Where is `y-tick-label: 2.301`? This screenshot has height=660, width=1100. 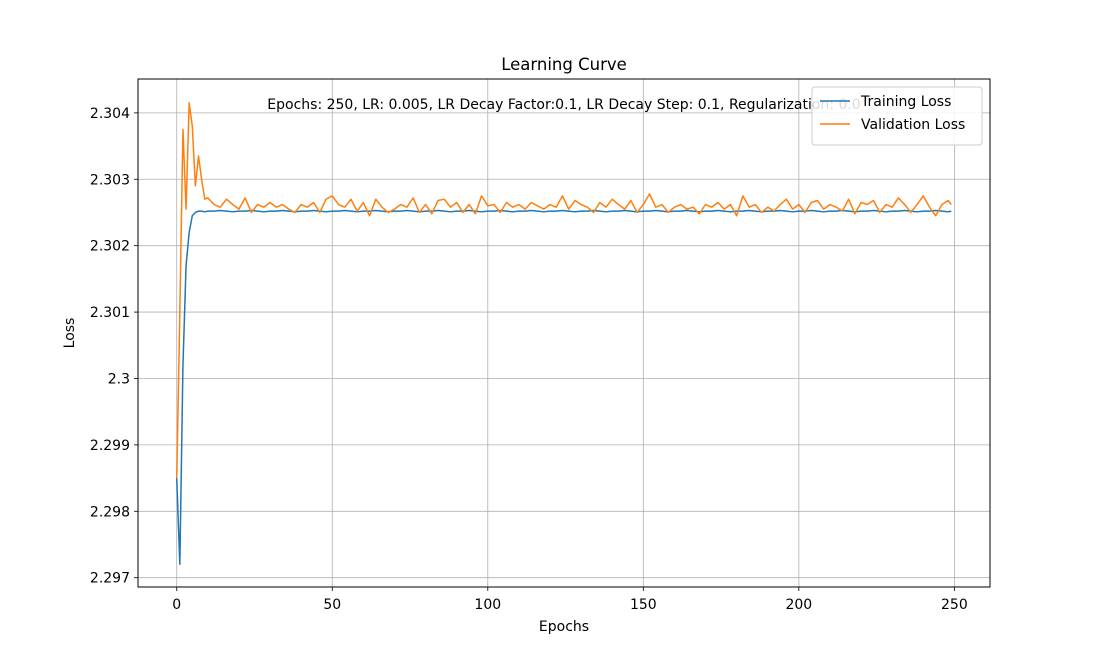 y-tick-label: 2.301 is located at coordinates (110, 313).